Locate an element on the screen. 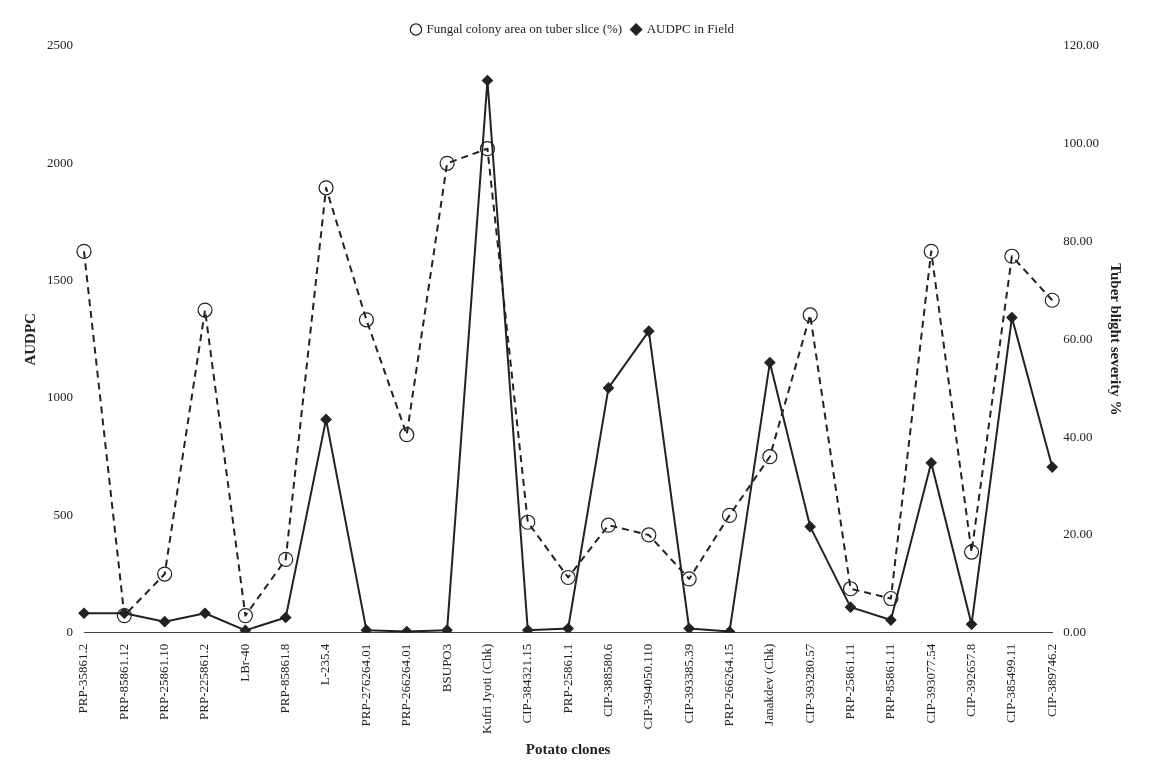 This screenshot has width=1154, height=781. x-tick-label: CIP-393077.54 is located at coordinates (930, 683).